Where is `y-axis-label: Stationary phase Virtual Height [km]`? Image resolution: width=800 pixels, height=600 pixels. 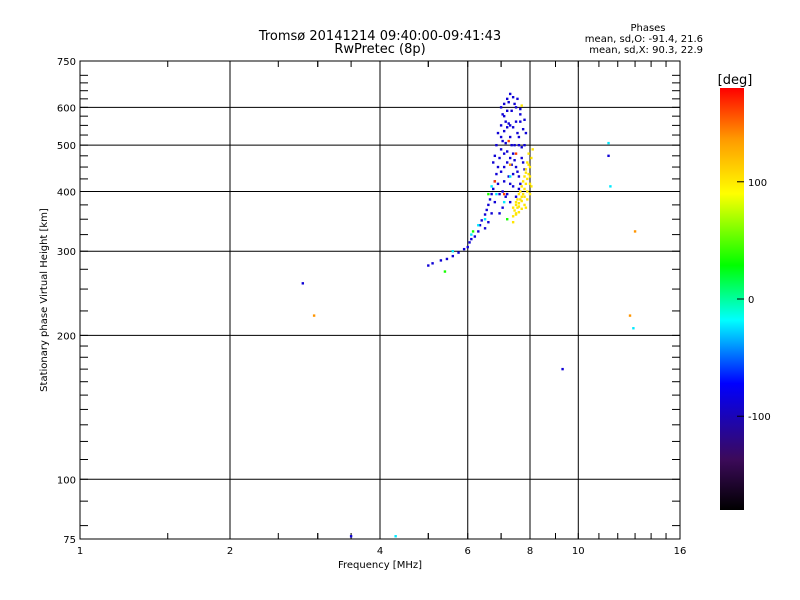
y-axis-label: Stationary phase Virtual Height [km] is located at coordinates (44, 300).